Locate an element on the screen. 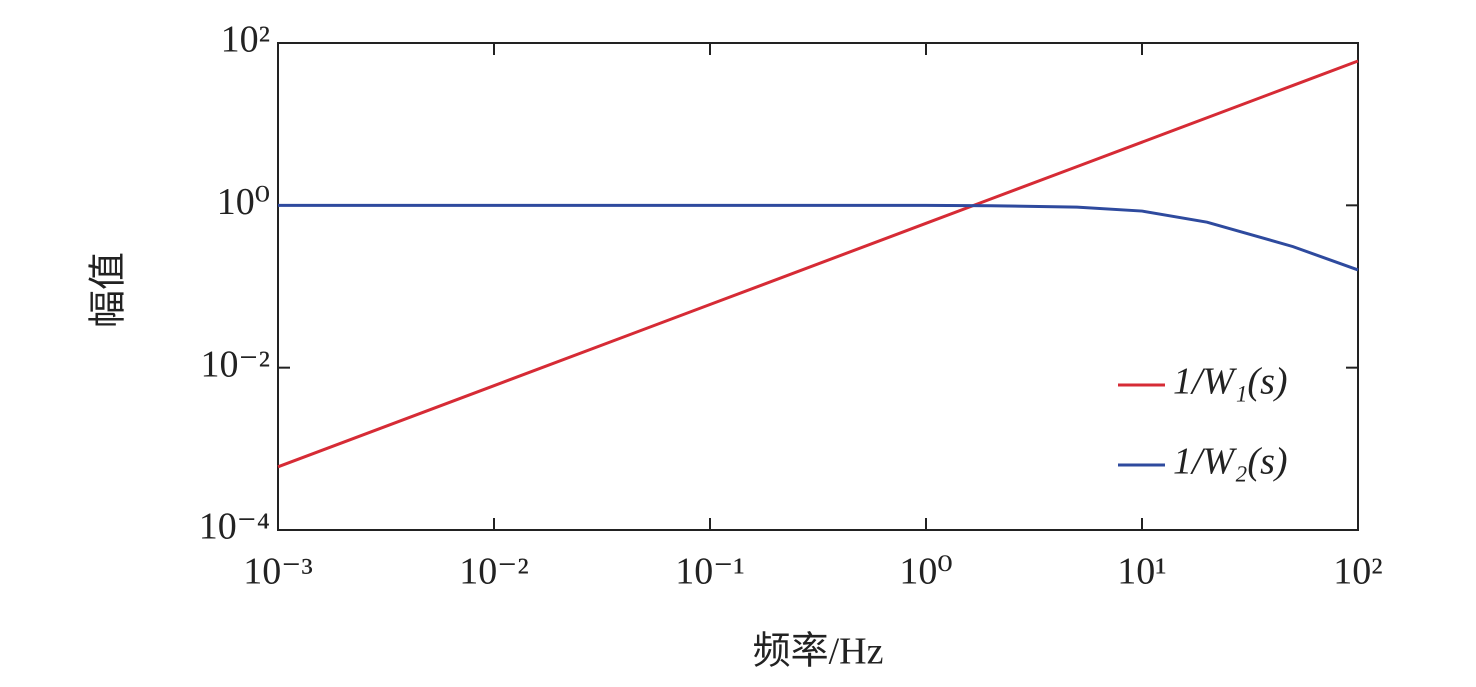 This screenshot has height=687, width=1476. y-axis-label: 幅值 is located at coordinates (109, 290).